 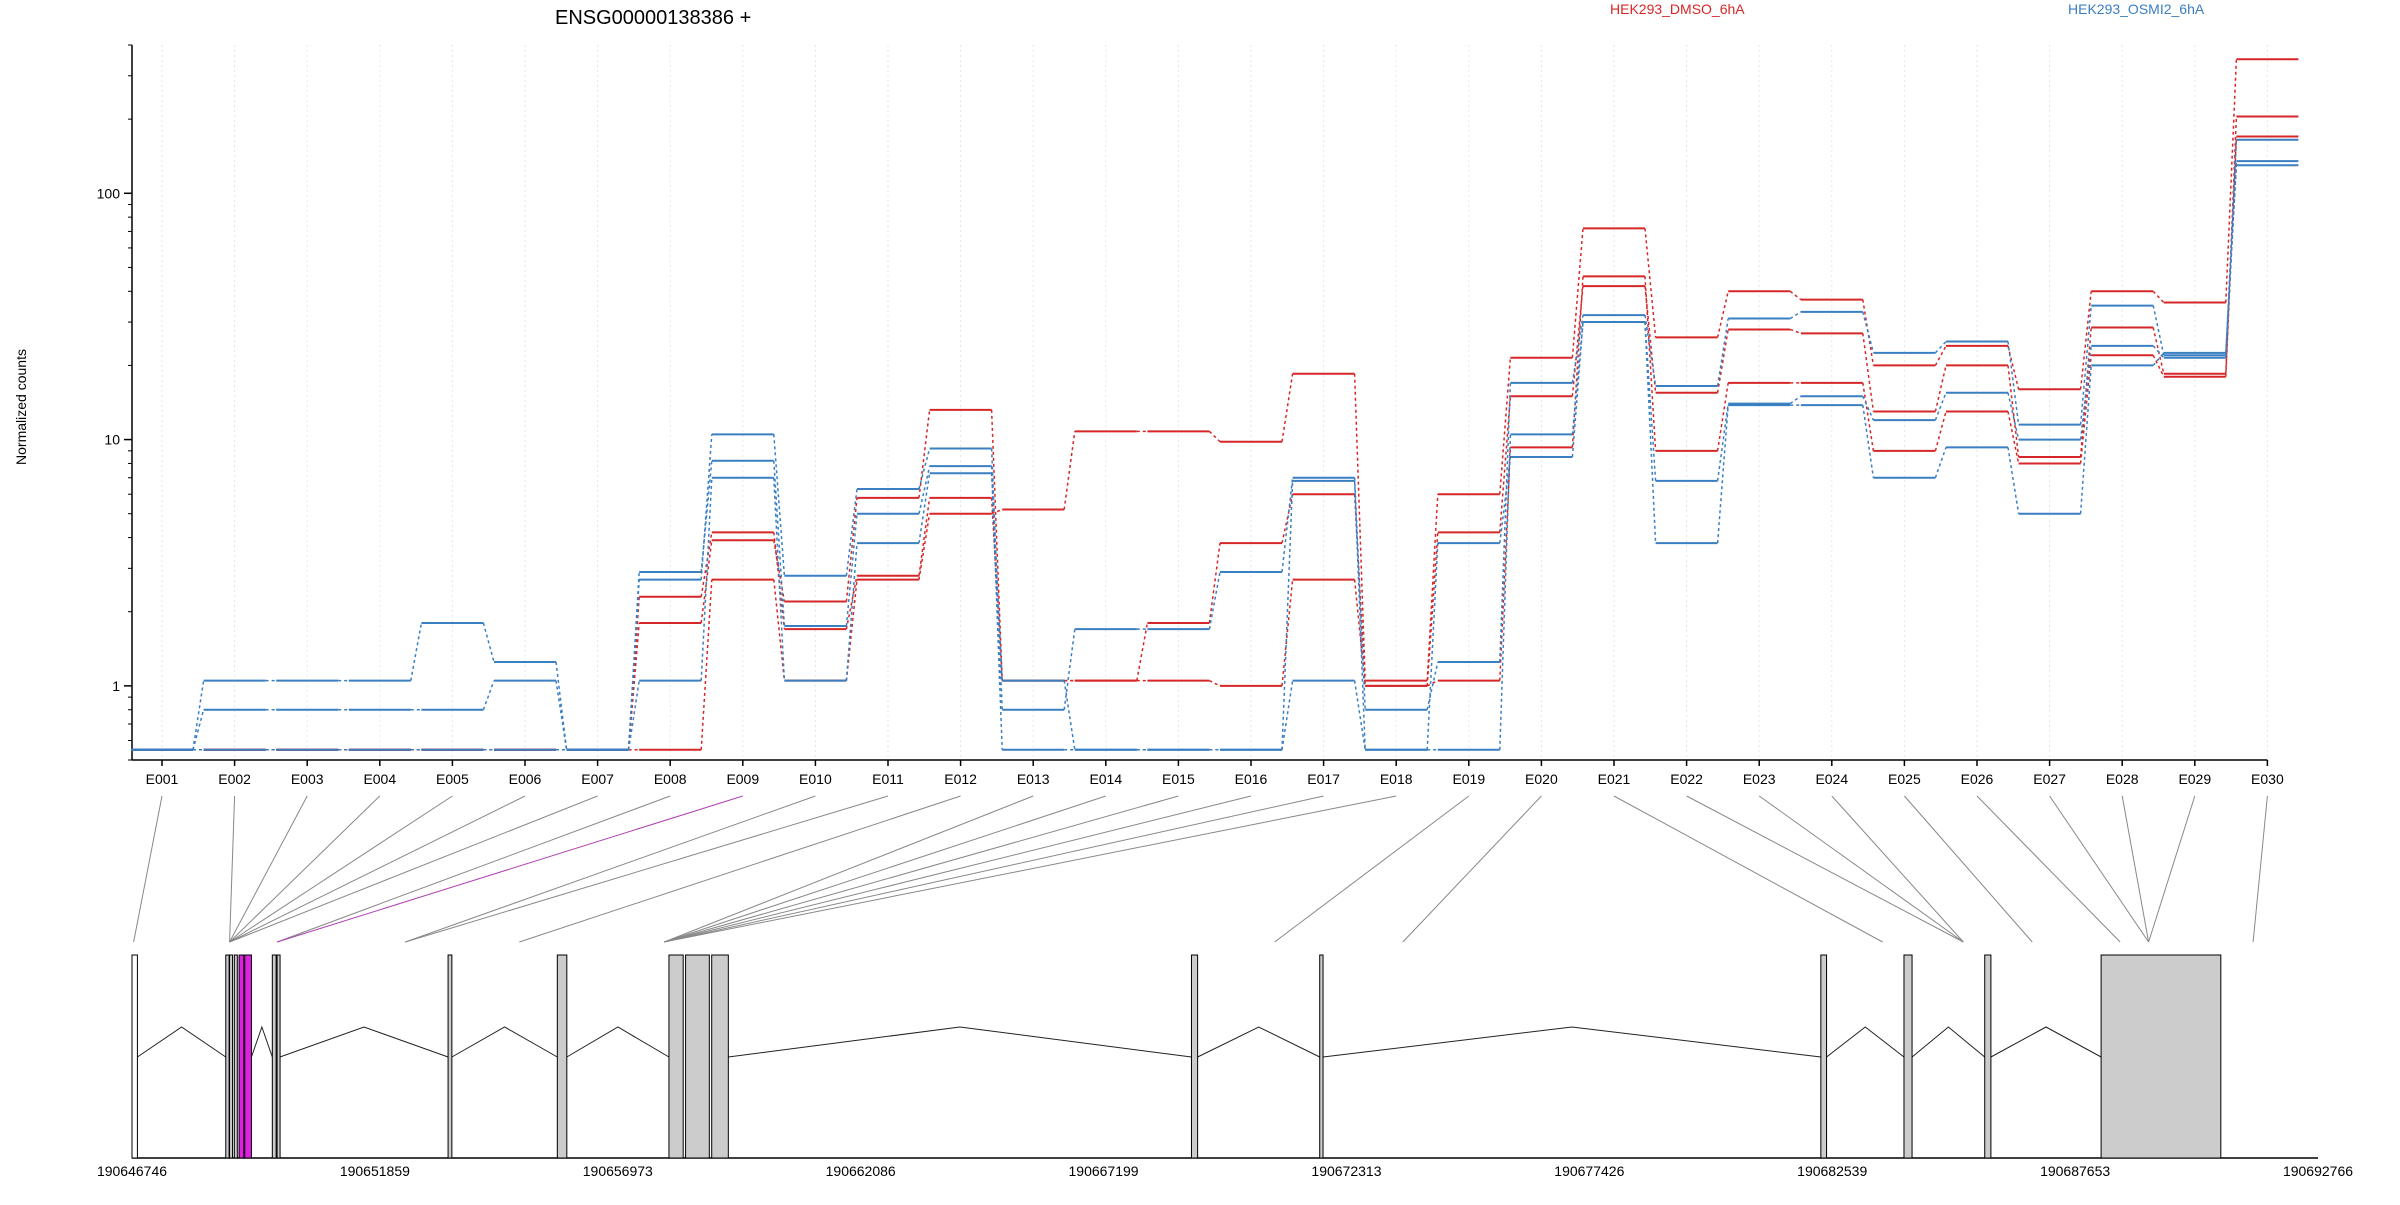 I want to click on x-tick-label: E014, so click(x=1105, y=779).